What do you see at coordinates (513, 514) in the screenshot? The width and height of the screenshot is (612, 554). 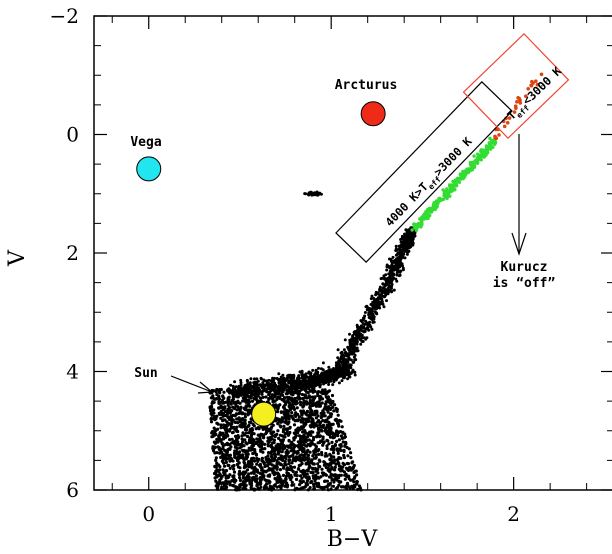 I see `x-tick-label: 2` at bounding box center [513, 514].